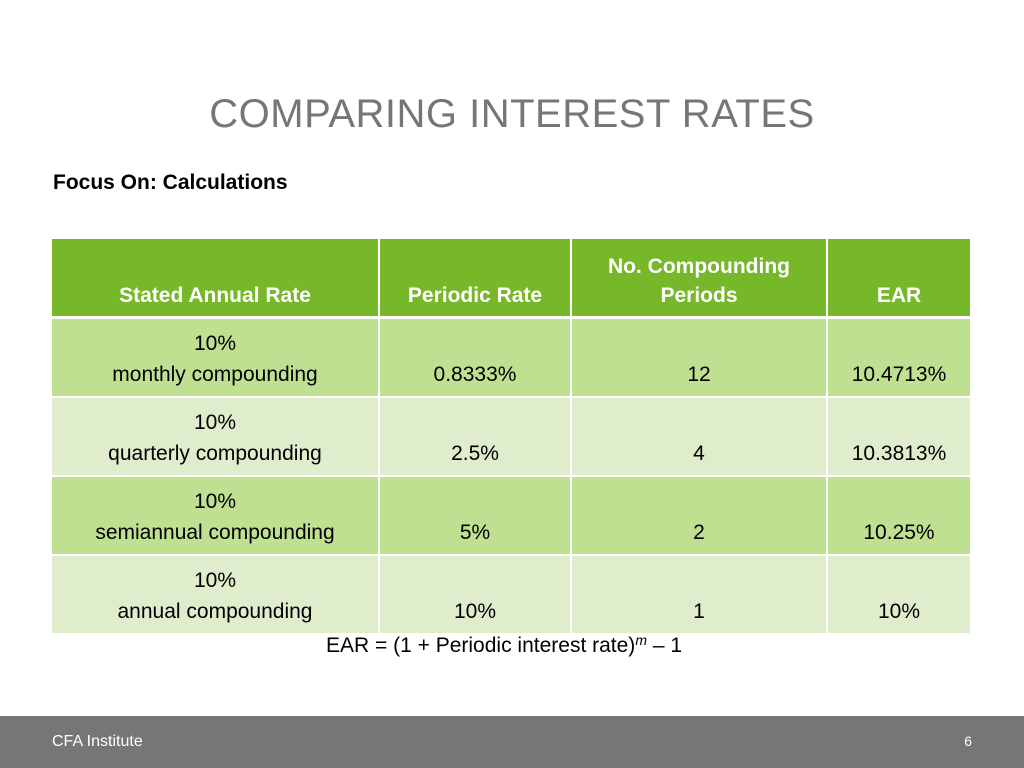  Describe the element at coordinates (475, 437) in the screenshot. I see `periodic-rate-cell: 2.5%` at that location.